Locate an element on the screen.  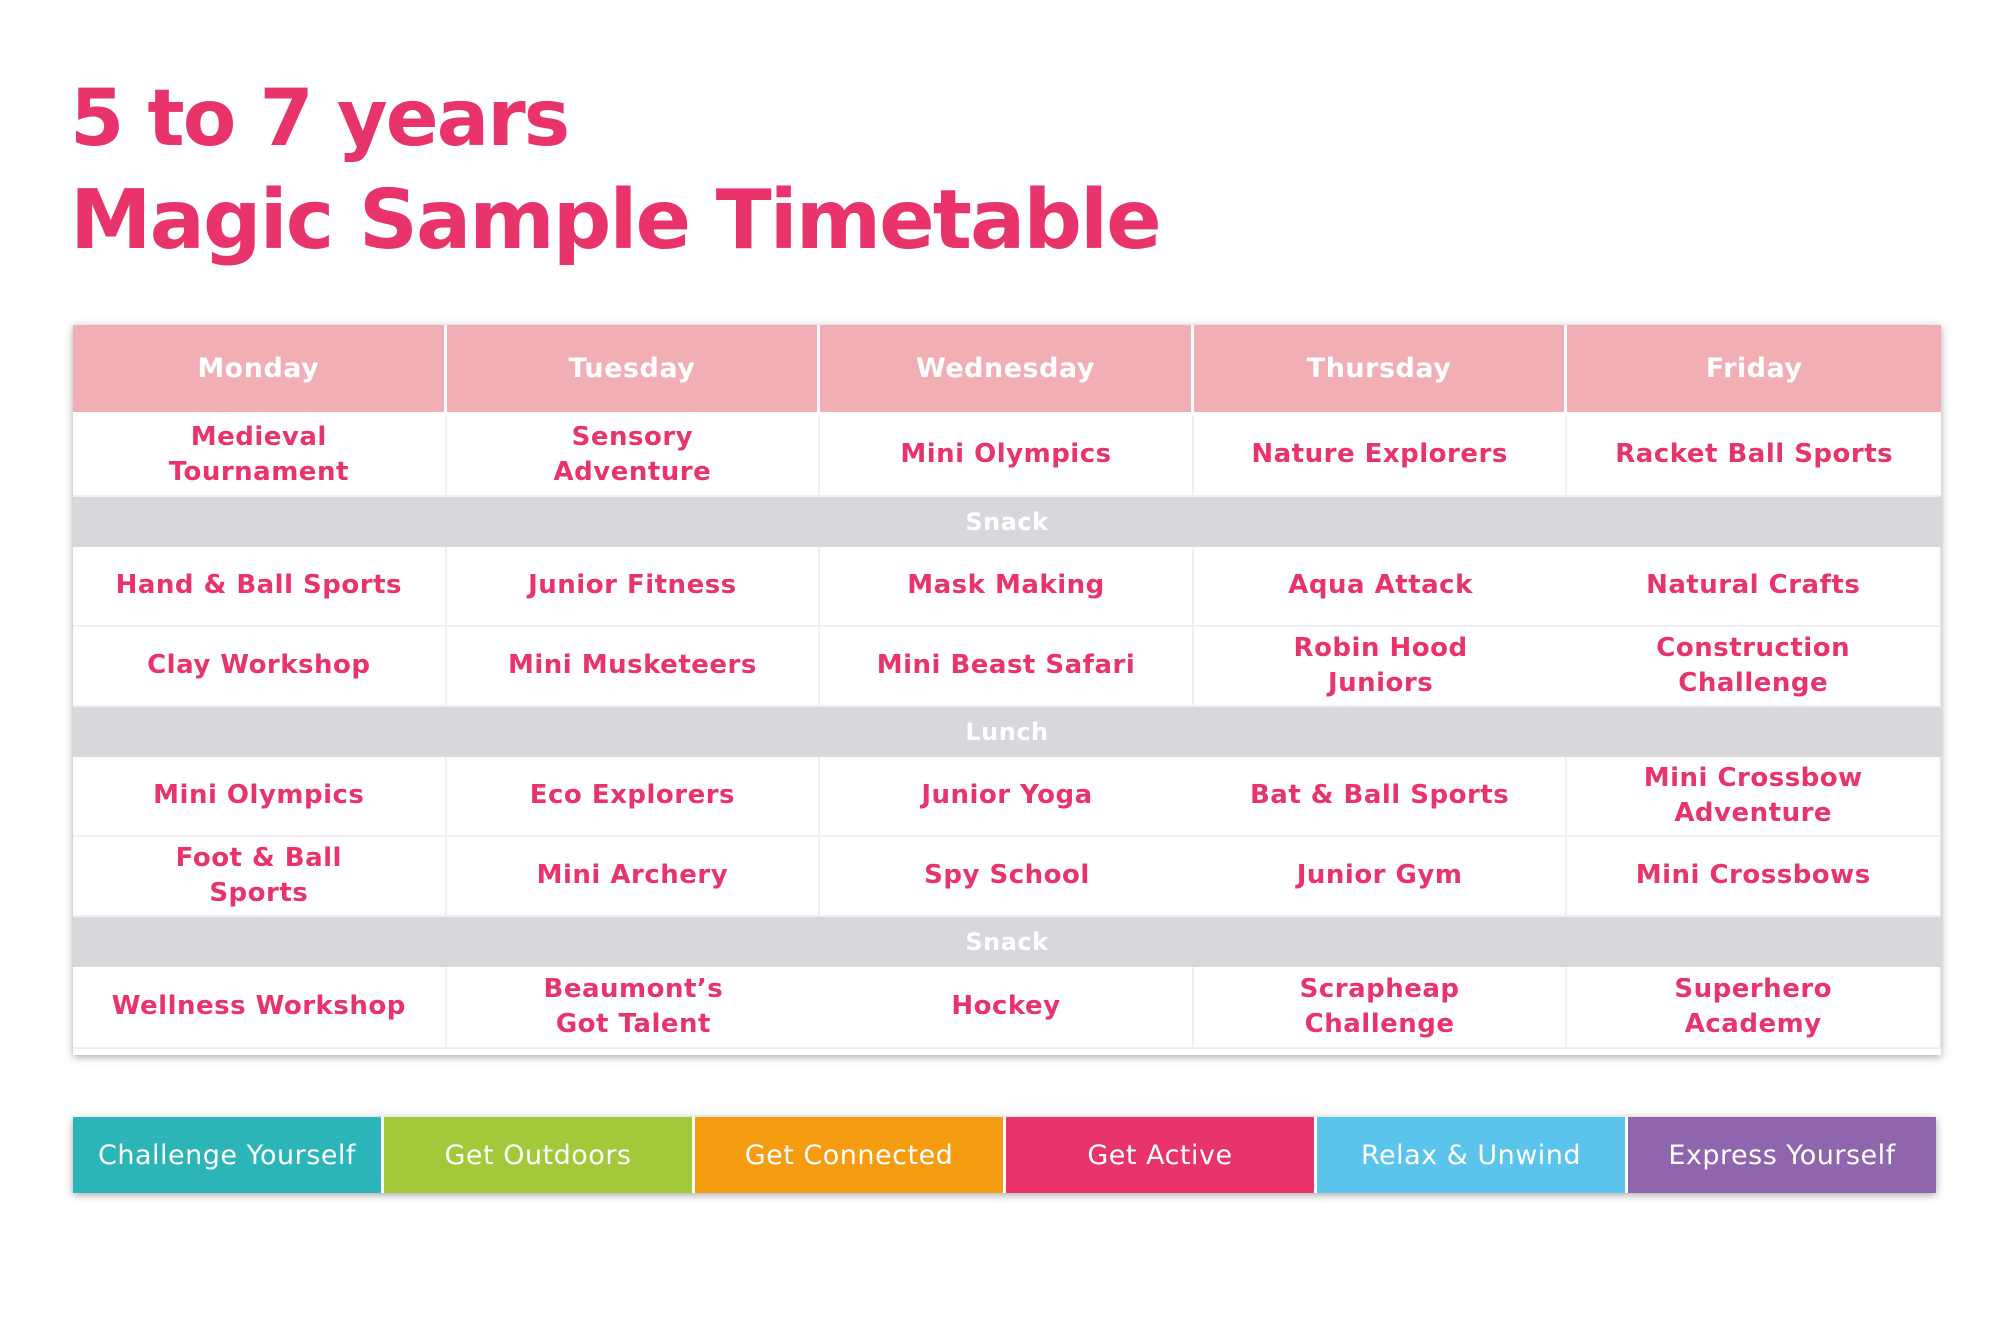
legend-item-relax-unwind: Relax & Unwind is located at coordinates (1472, 1155).